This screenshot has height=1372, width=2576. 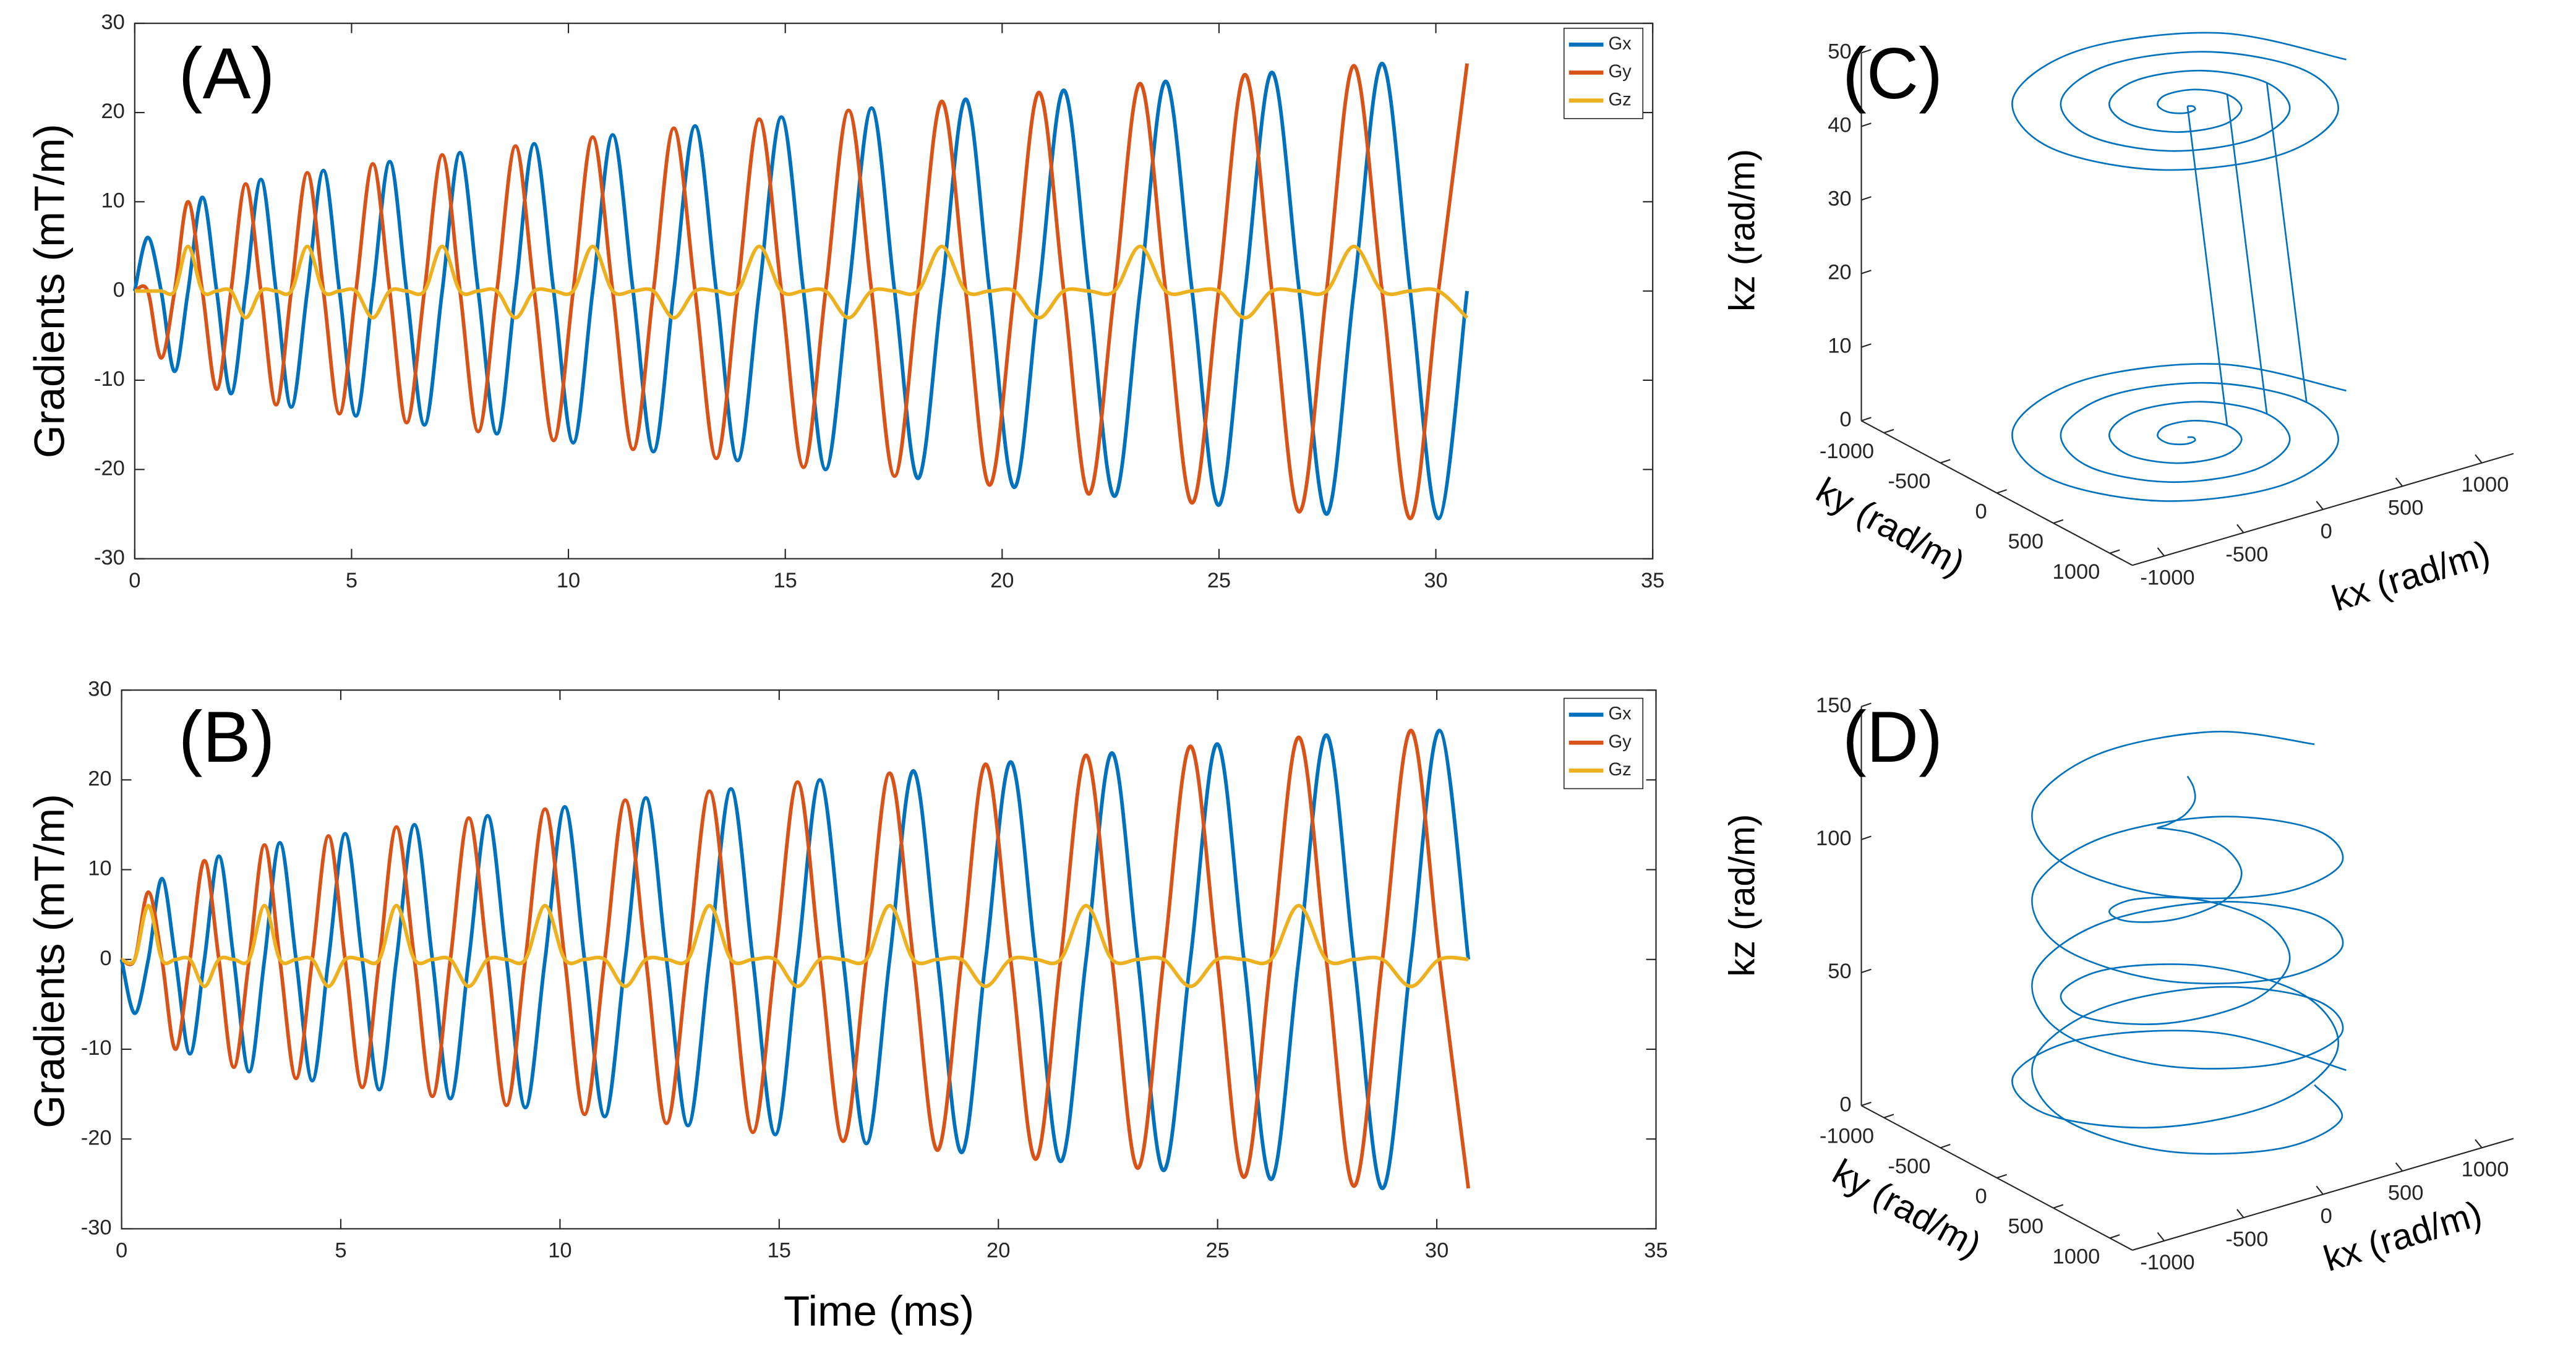 What do you see at coordinates (1893, 736) in the screenshot?
I see `panel-label: (D)` at bounding box center [1893, 736].